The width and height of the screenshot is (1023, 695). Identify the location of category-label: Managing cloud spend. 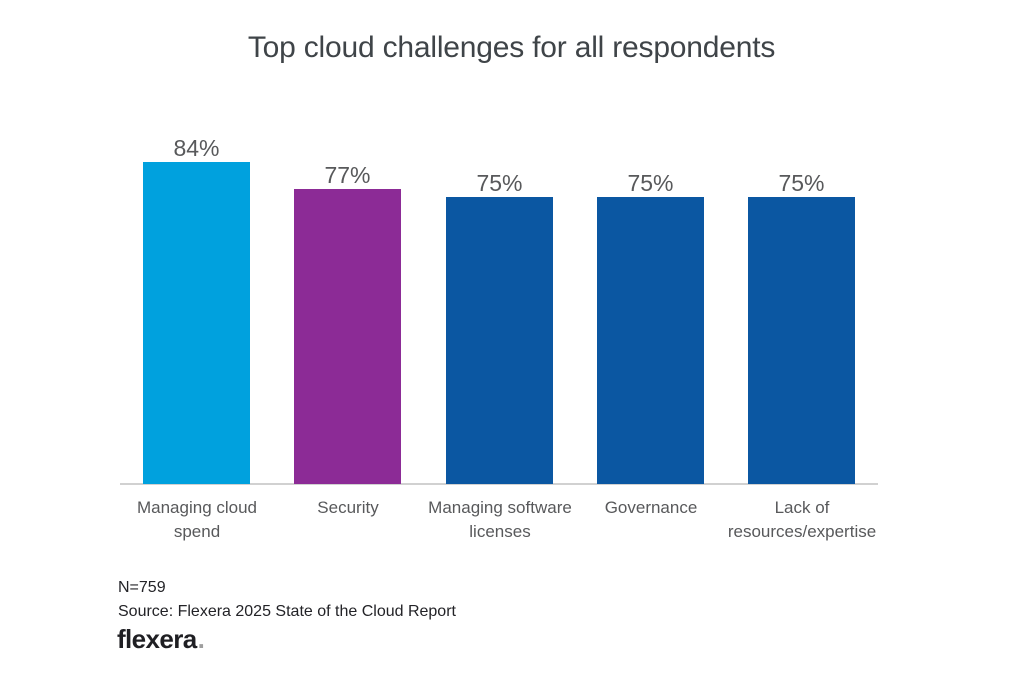
(197, 520).